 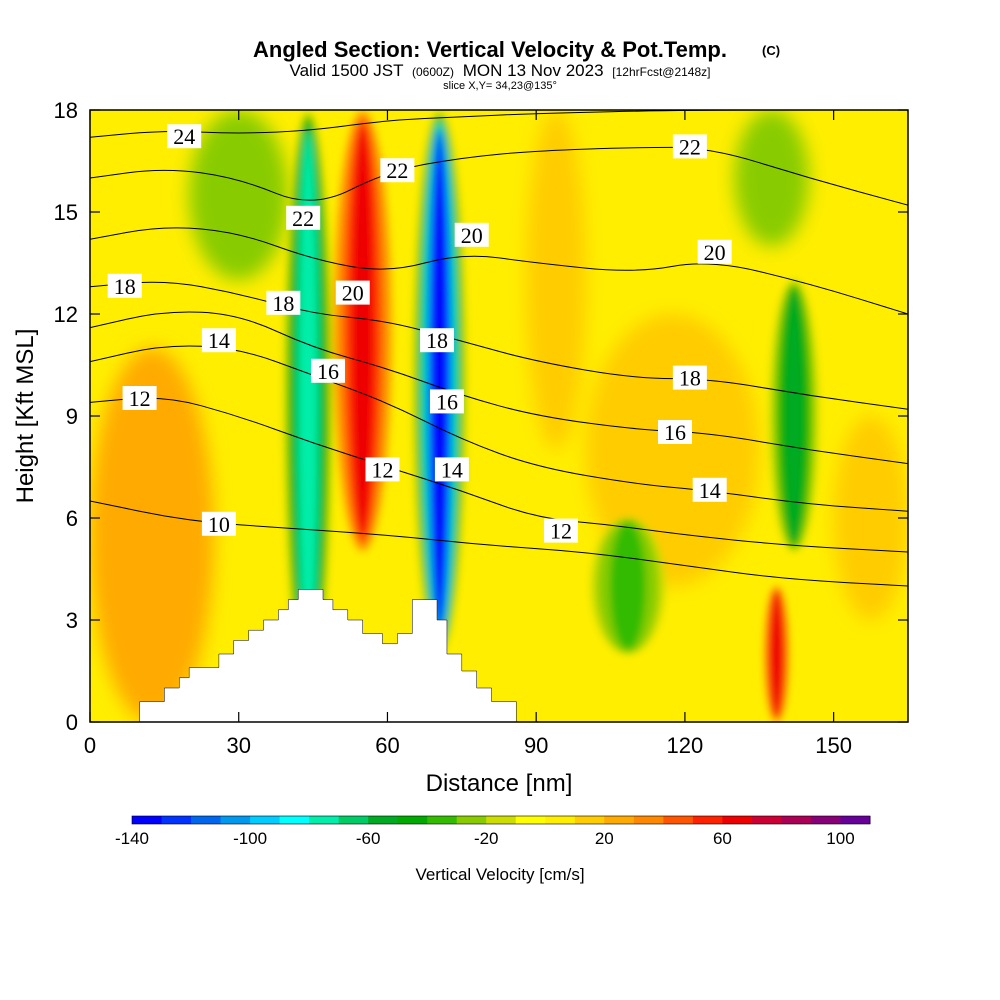 I want to click on colorbar-frame, so click(x=501, y=820).